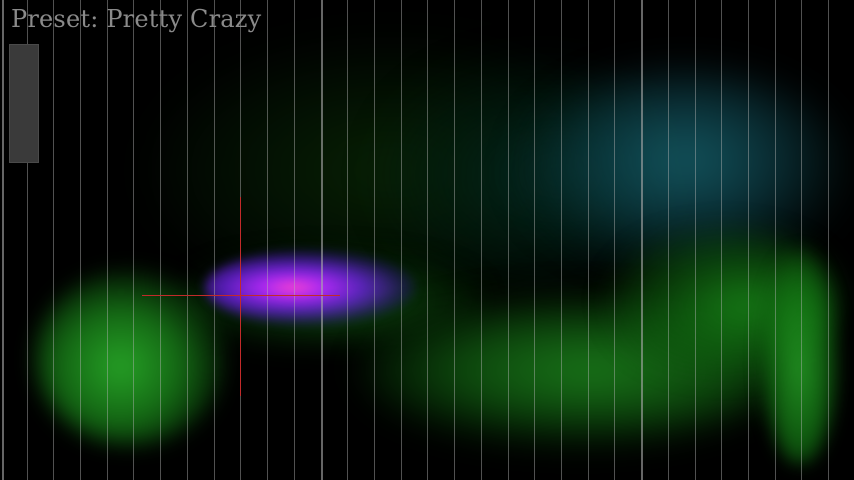  I want to click on crosshair-vertical, so click(240, 296).